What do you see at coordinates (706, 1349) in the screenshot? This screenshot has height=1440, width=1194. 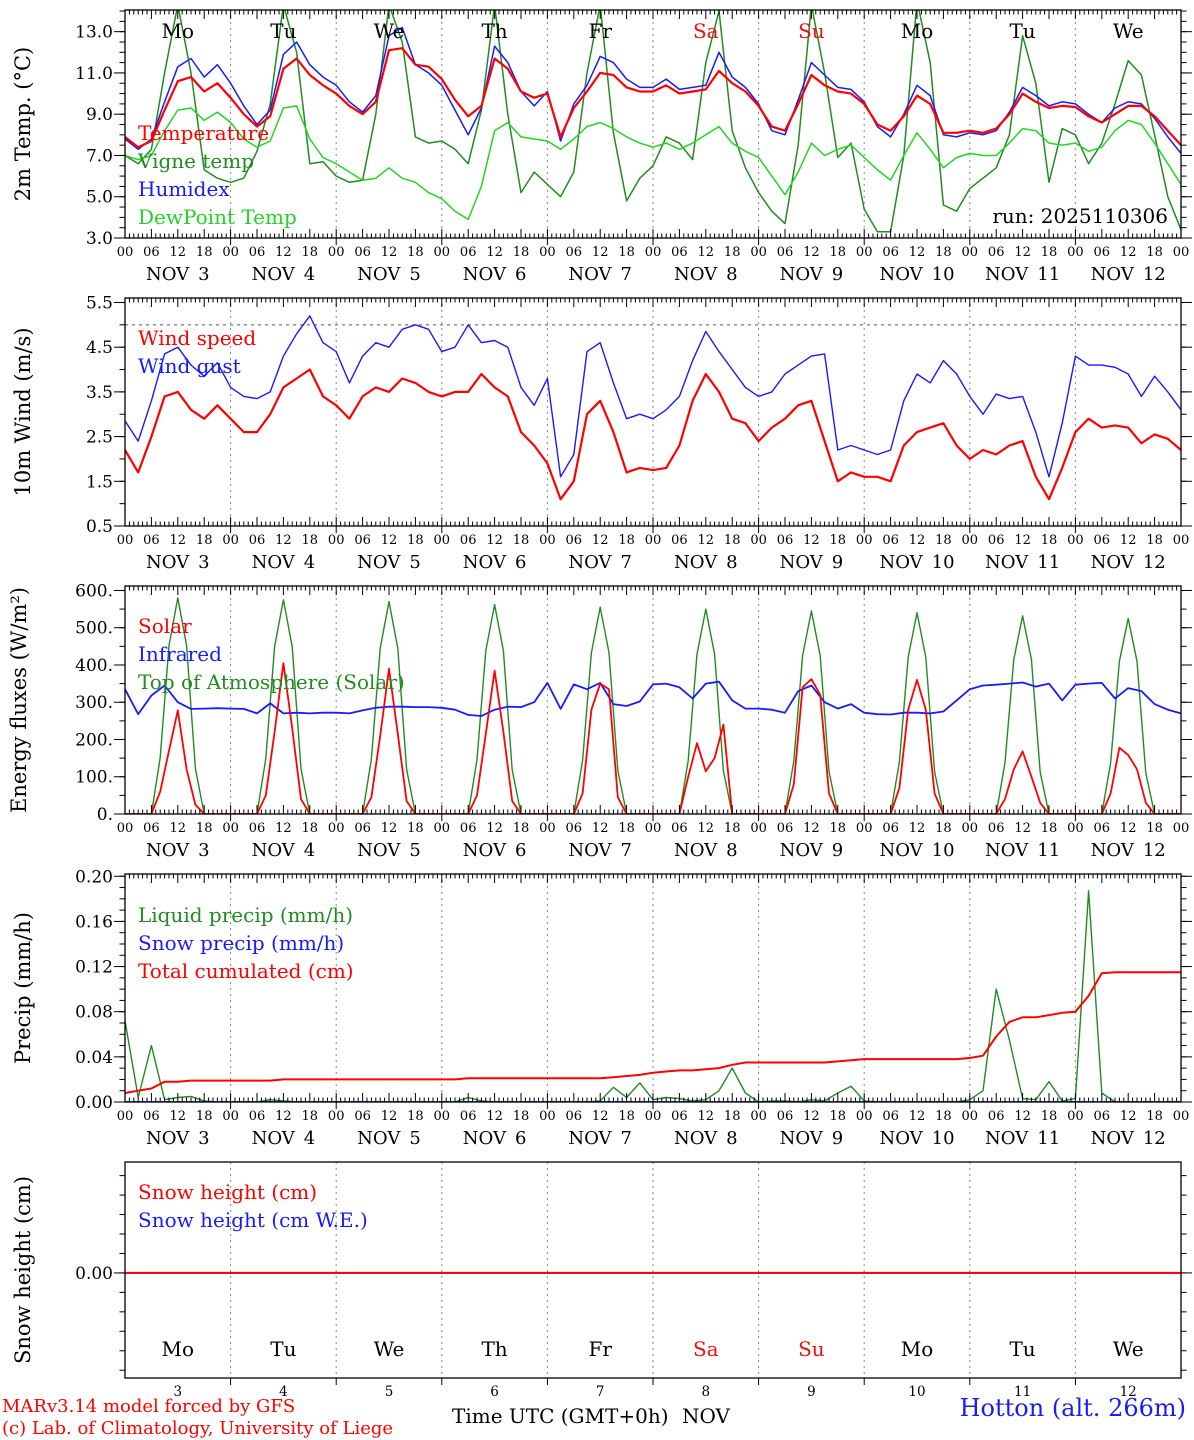 I see `svg-text: Sa` at bounding box center [706, 1349].